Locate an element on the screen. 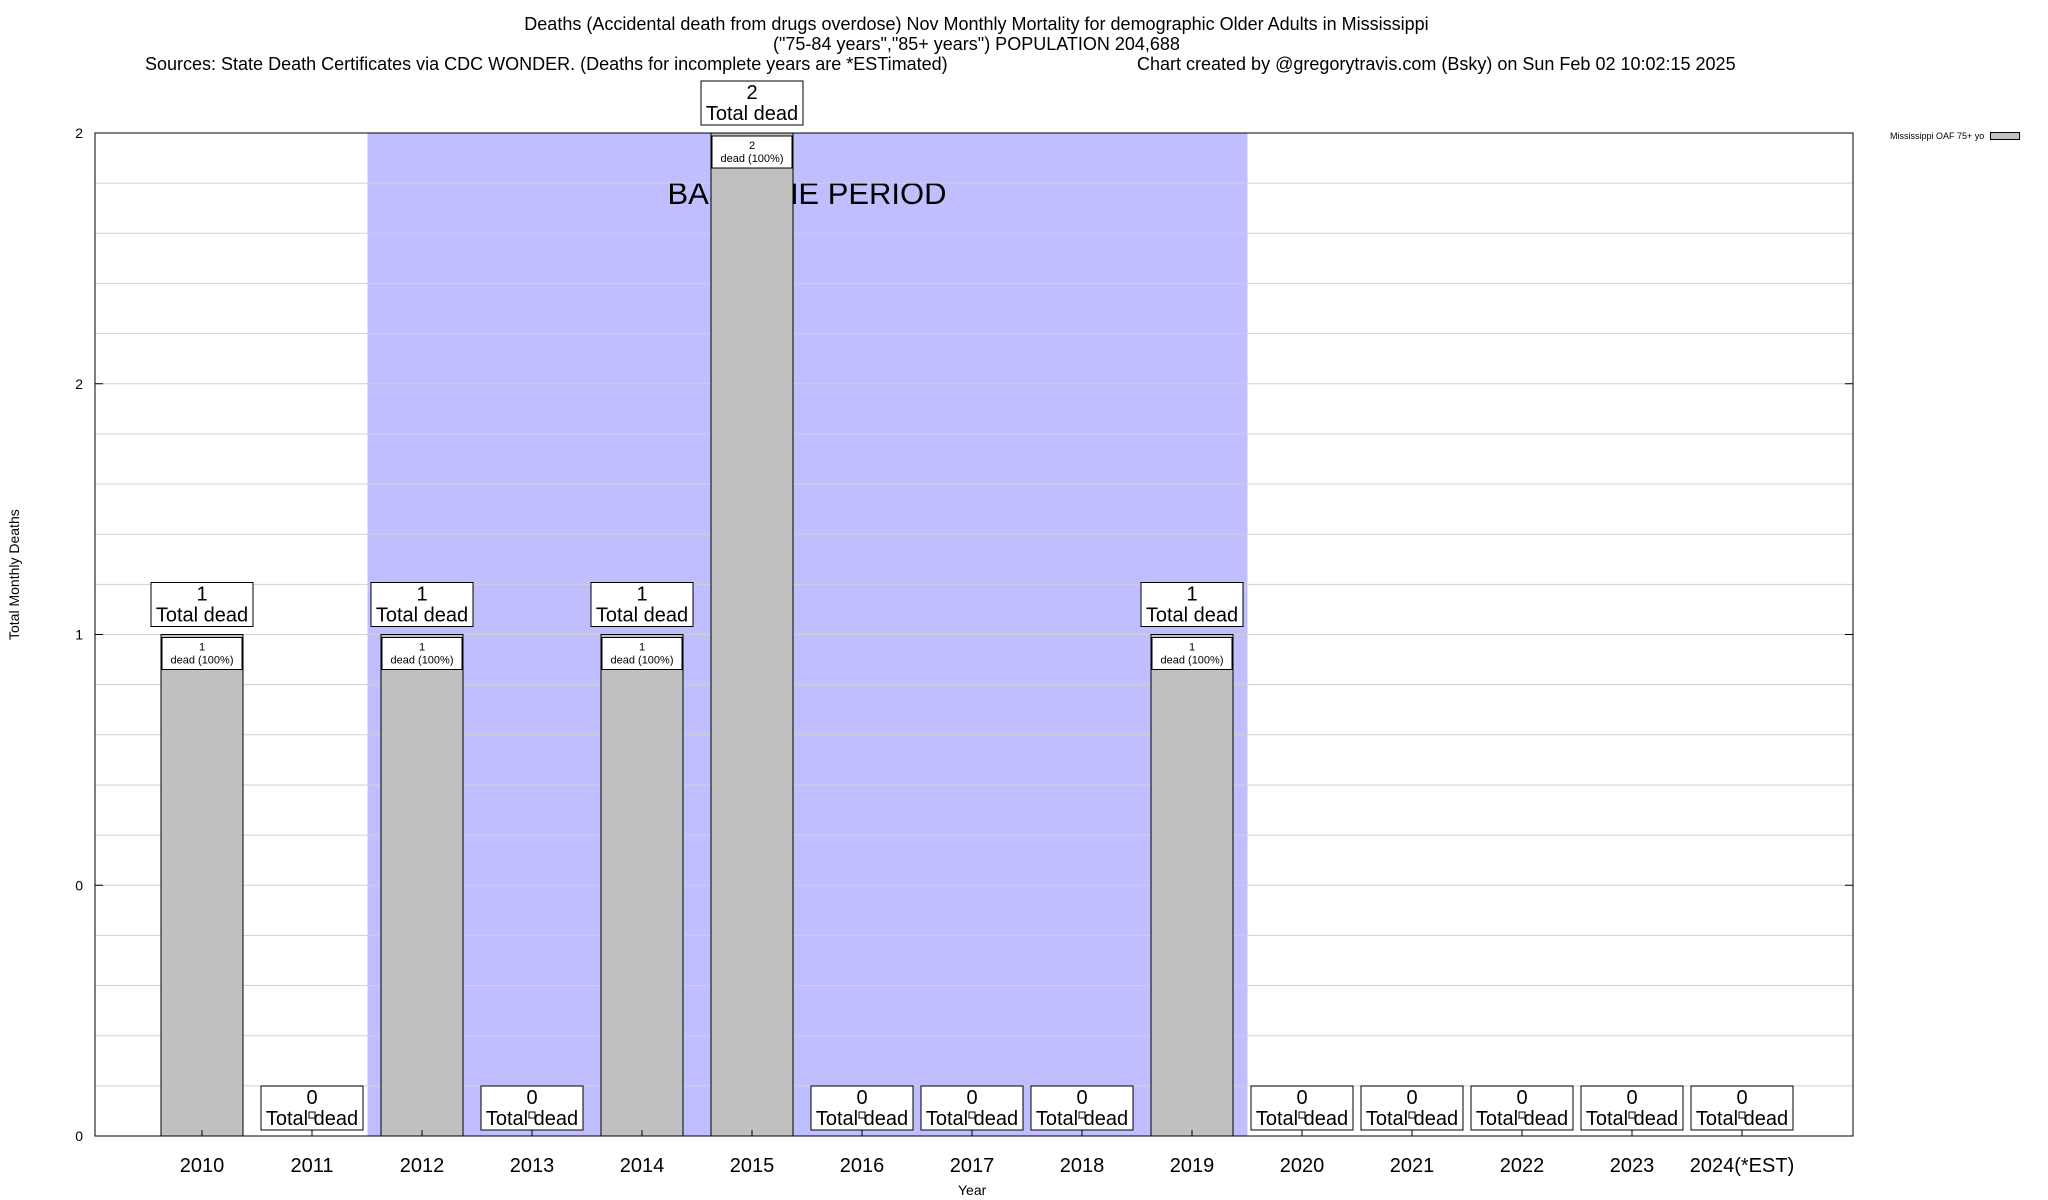  x-tick-label: 2014 is located at coordinates (642, 1166).